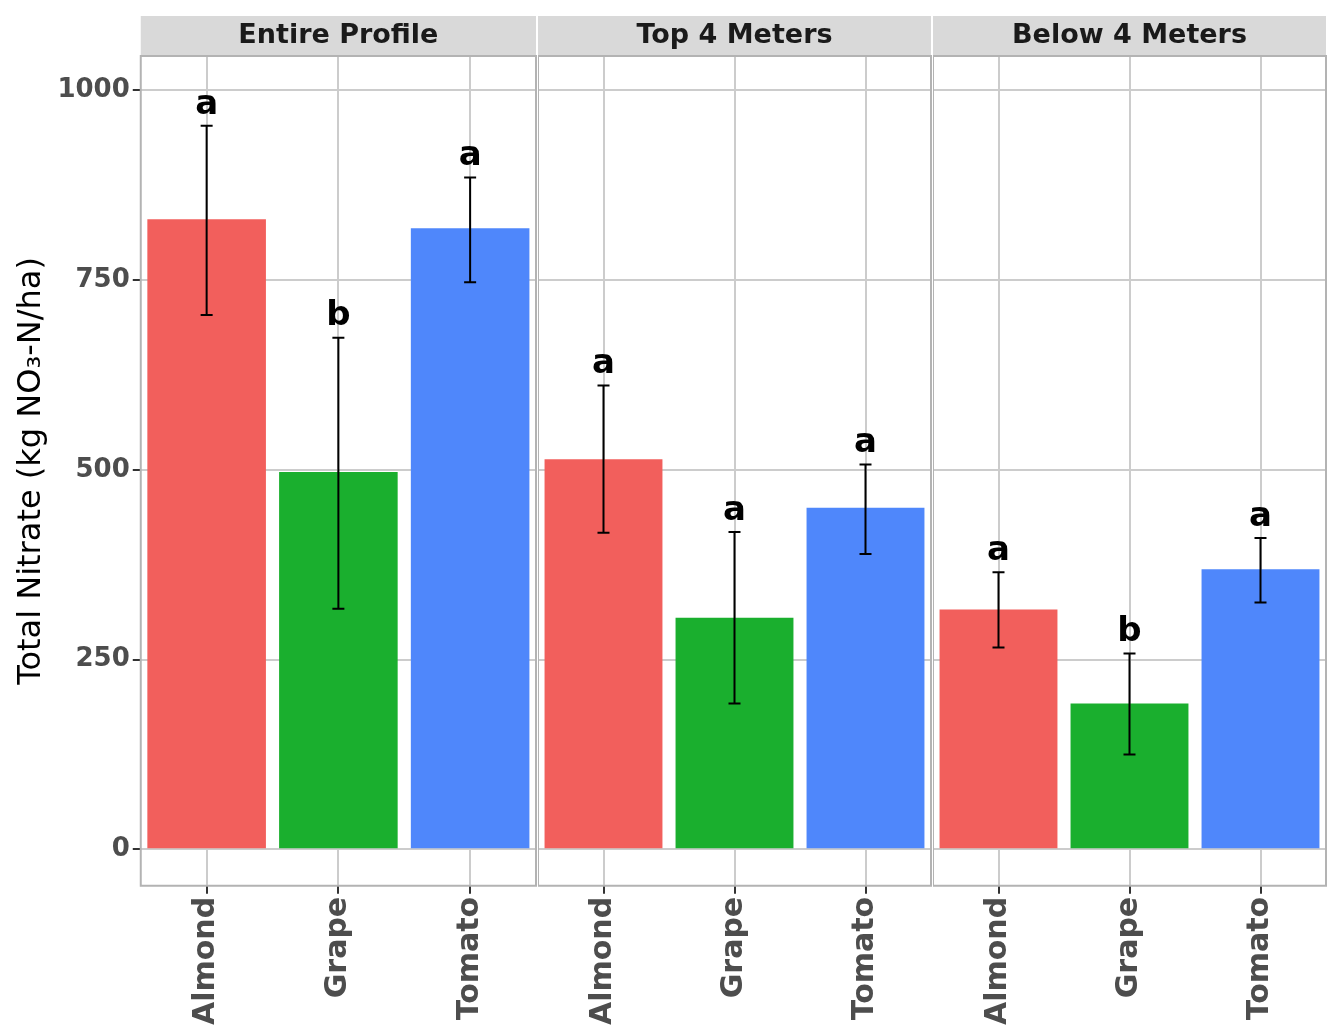 This screenshot has width=1342, height=1036. Describe the element at coordinates (338, 34) in the screenshot. I see `chart-title: Entire Profile` at that location.